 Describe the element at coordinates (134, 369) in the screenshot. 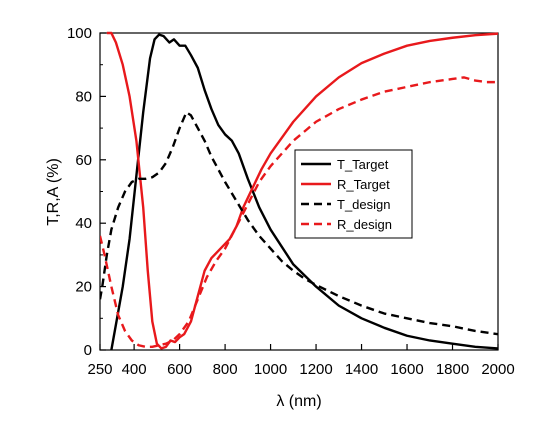

I see `x-tick-label: 400` at that location.